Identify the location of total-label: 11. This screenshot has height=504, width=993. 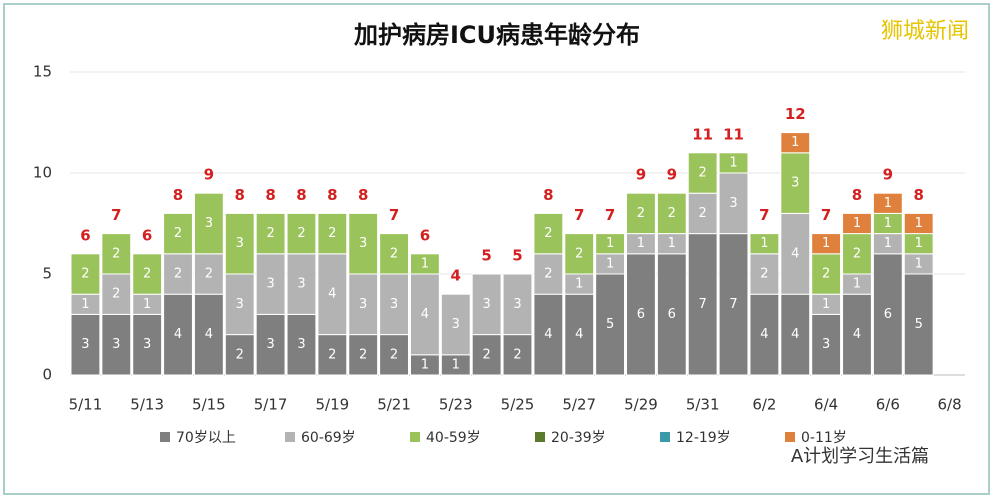
(733, 134).